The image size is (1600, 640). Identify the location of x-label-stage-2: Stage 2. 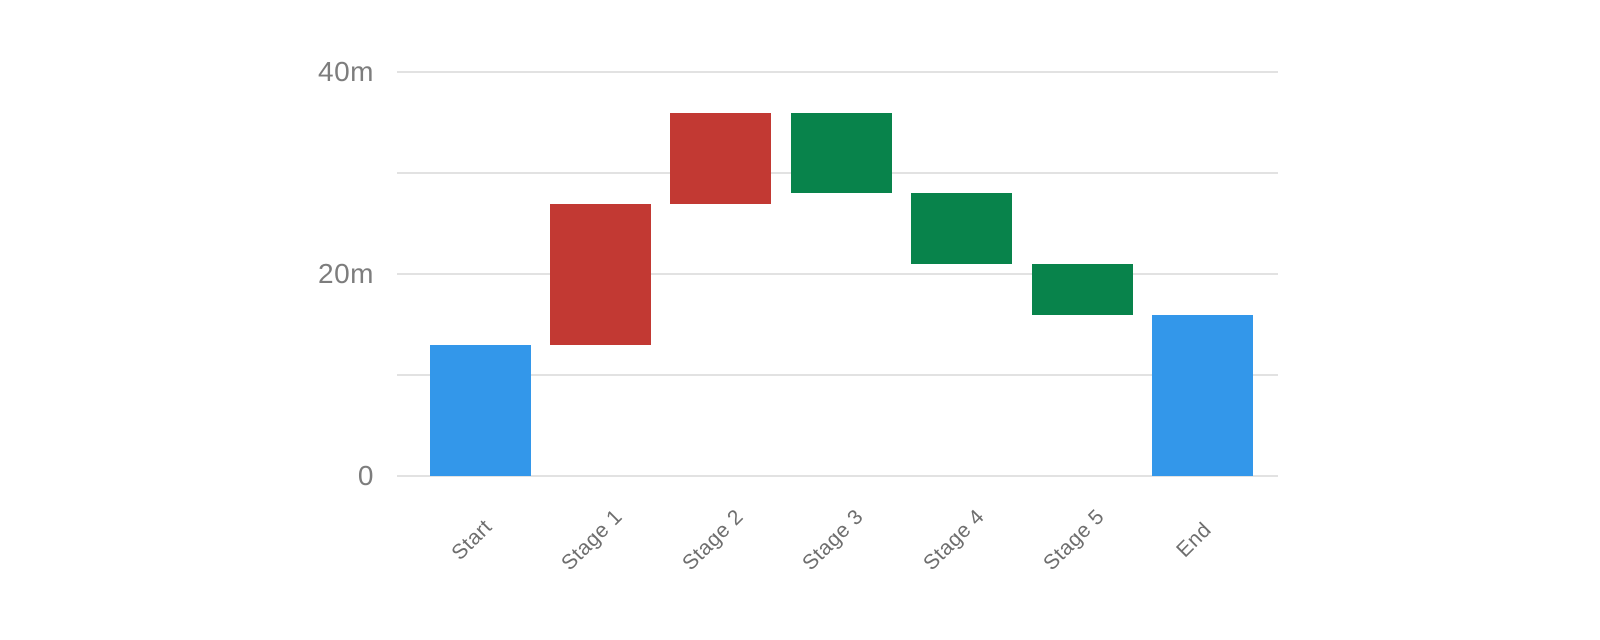
(712, 540).